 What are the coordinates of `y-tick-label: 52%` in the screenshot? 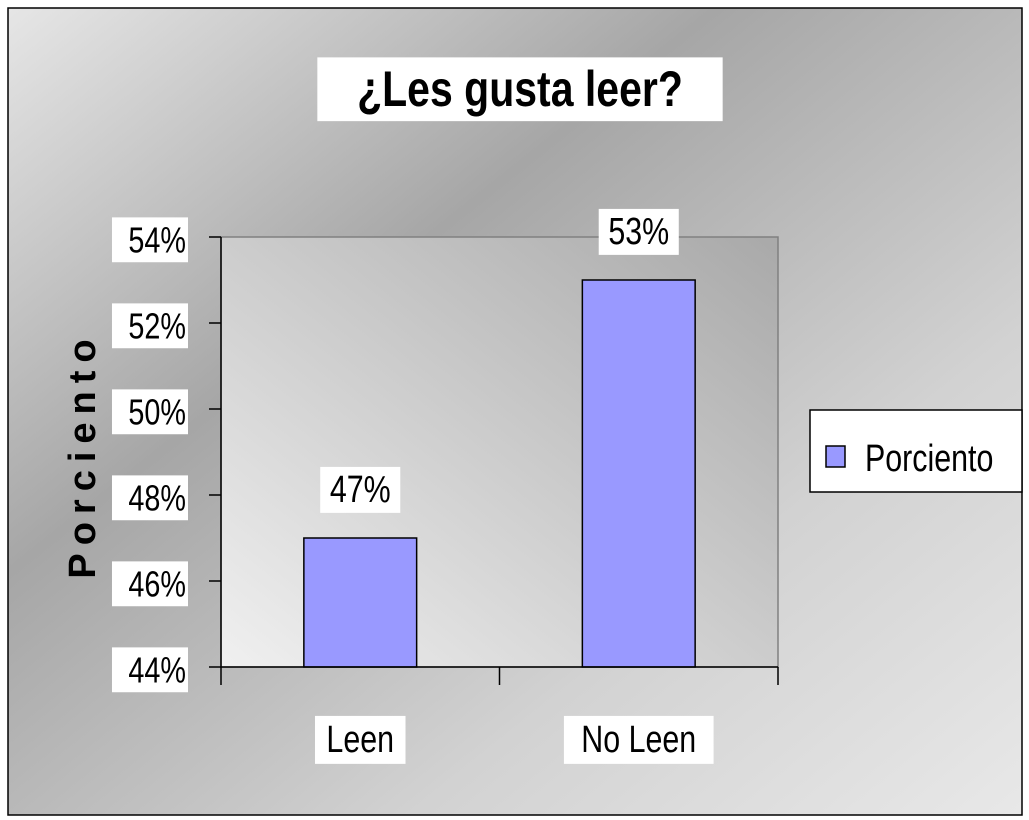 It's located at (157, 325).